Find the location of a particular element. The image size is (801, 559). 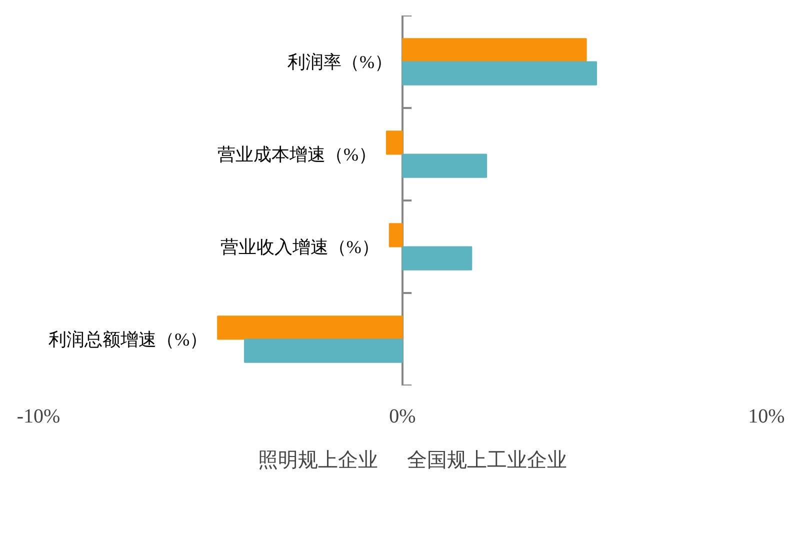

y-tick-label: 利润总额增速（%） is located at coordinates (128, 339).